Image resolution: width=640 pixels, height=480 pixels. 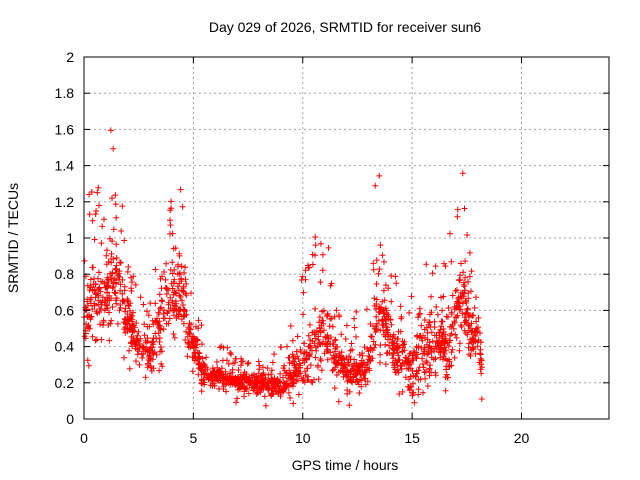 I want to click on y-tick-label: 0.4, so click(x=65, y=347).